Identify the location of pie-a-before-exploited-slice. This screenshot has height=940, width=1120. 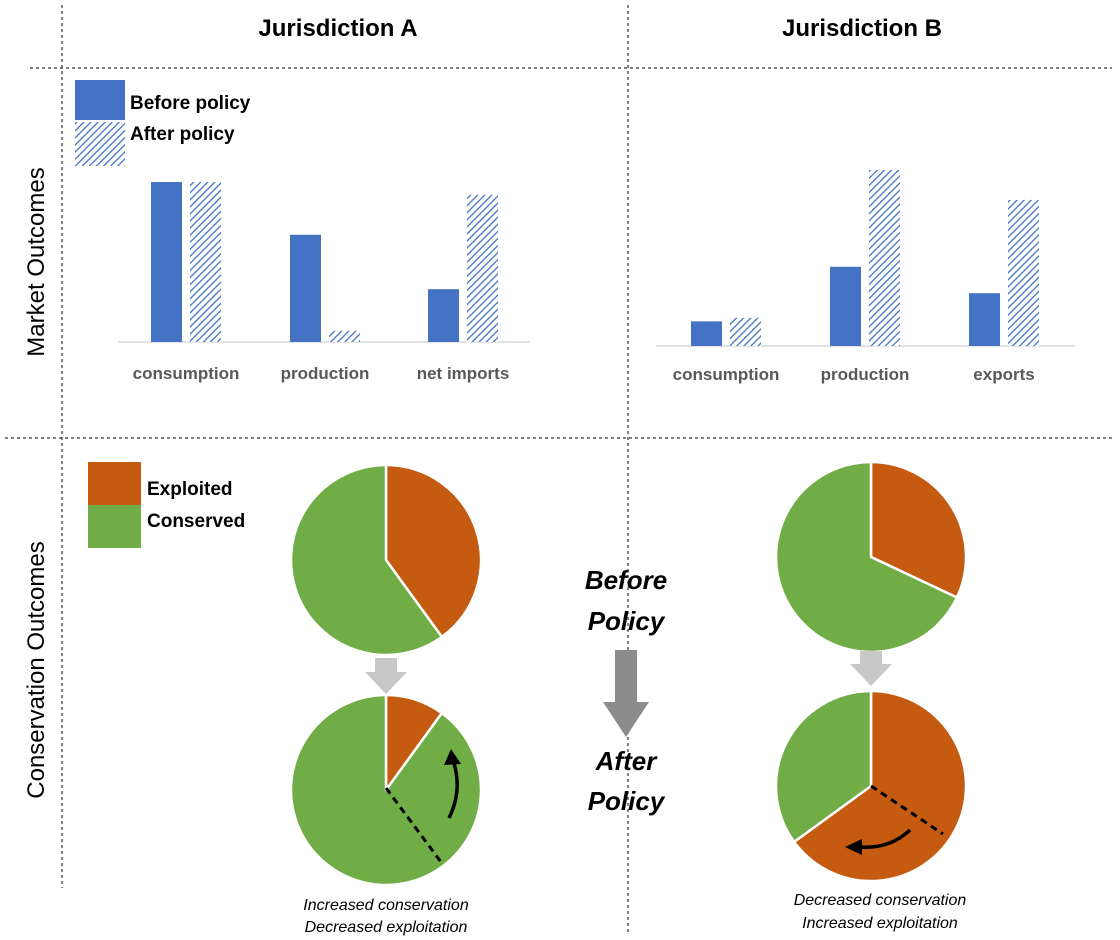
(433, 551).